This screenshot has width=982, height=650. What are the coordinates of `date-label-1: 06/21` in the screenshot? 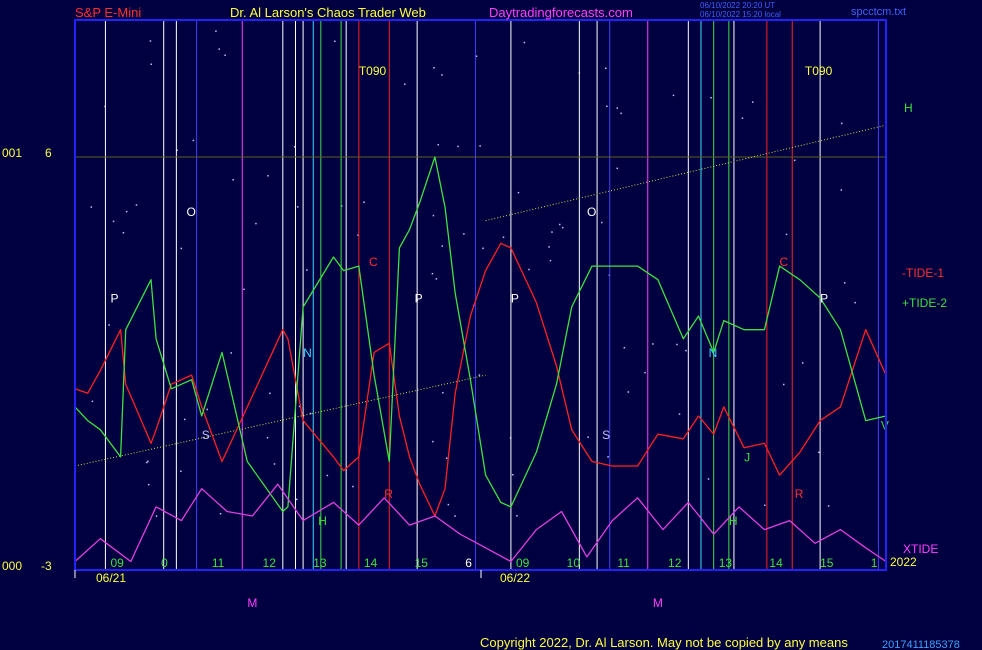 It's located at (111, 578).